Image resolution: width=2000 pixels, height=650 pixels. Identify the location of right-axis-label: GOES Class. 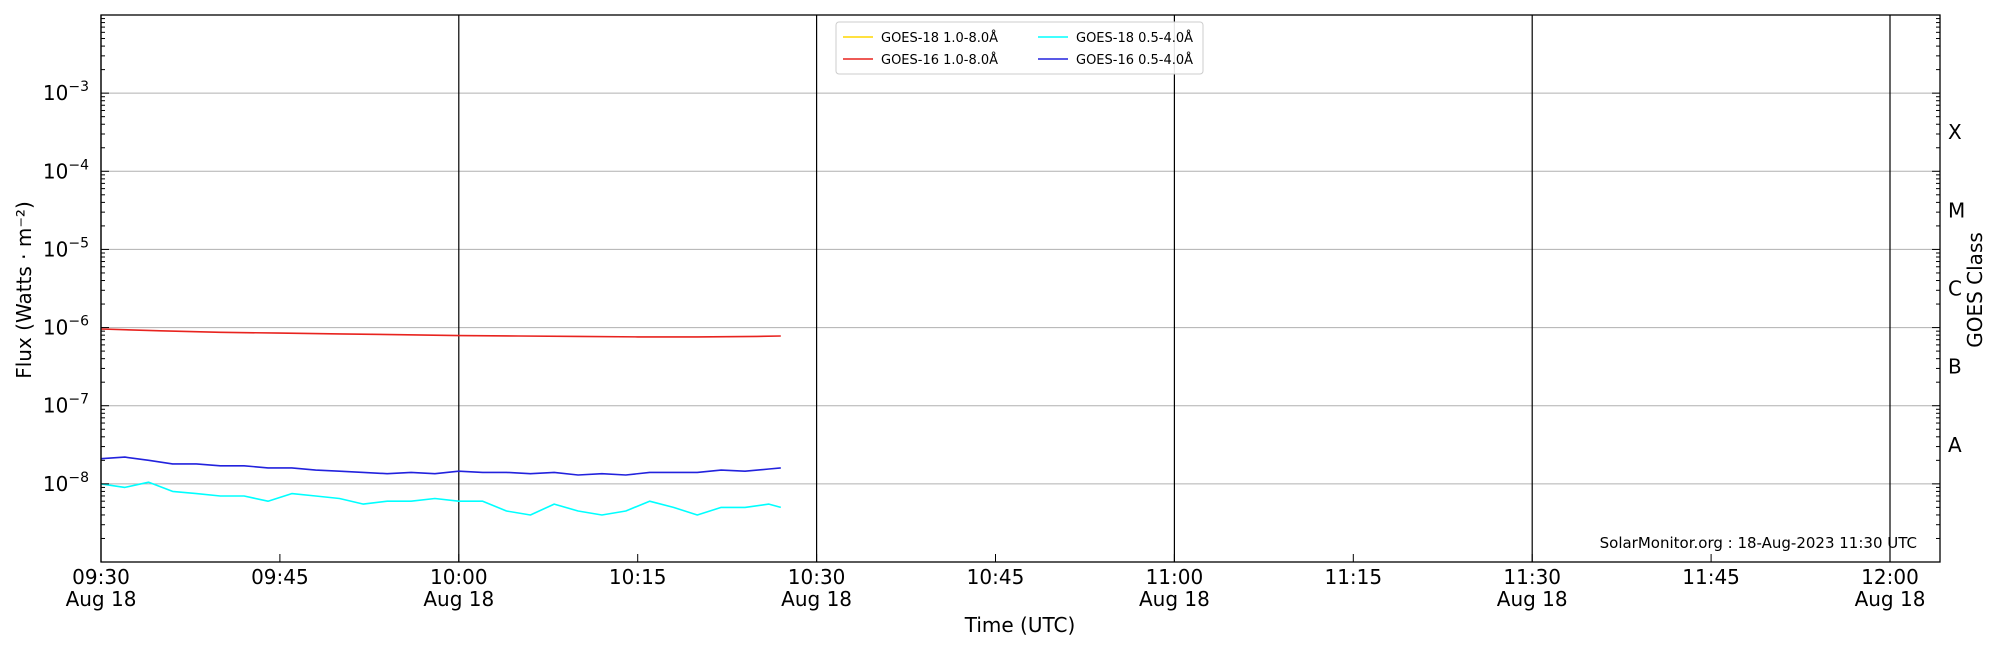
(1975, 290).